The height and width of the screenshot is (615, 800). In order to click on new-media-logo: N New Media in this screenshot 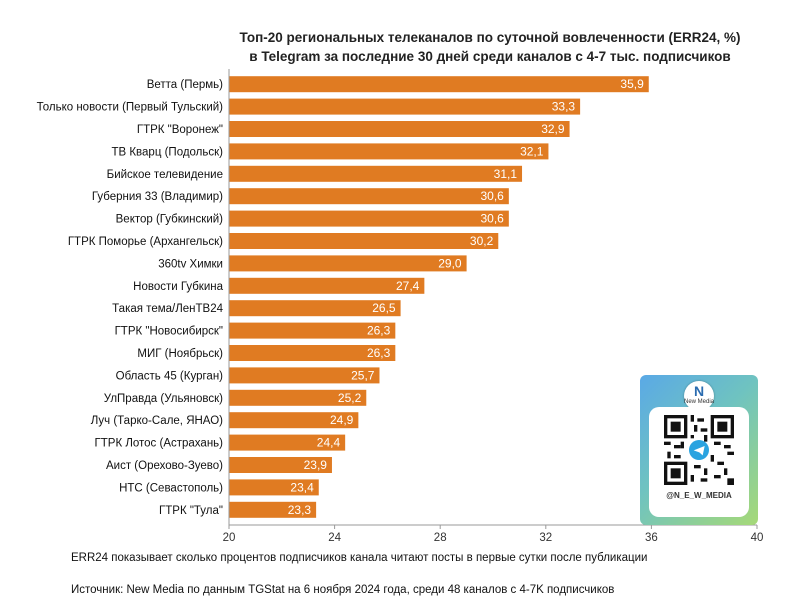, I will do `click(699, 396)`.